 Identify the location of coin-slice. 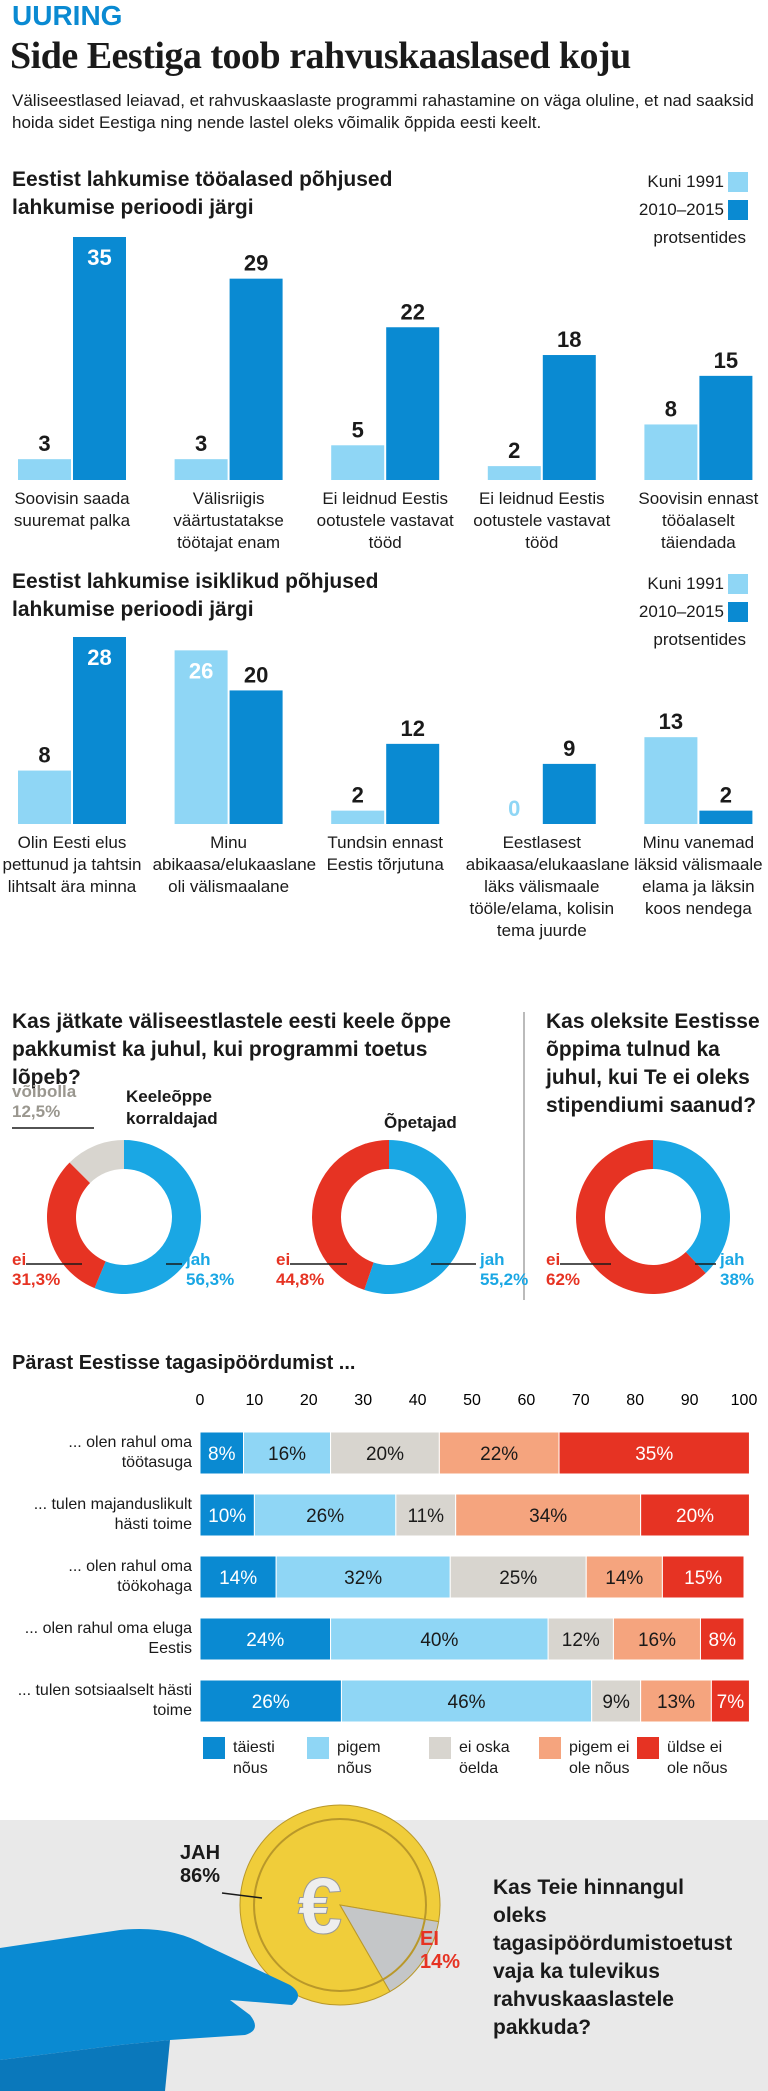
(389, 1948).